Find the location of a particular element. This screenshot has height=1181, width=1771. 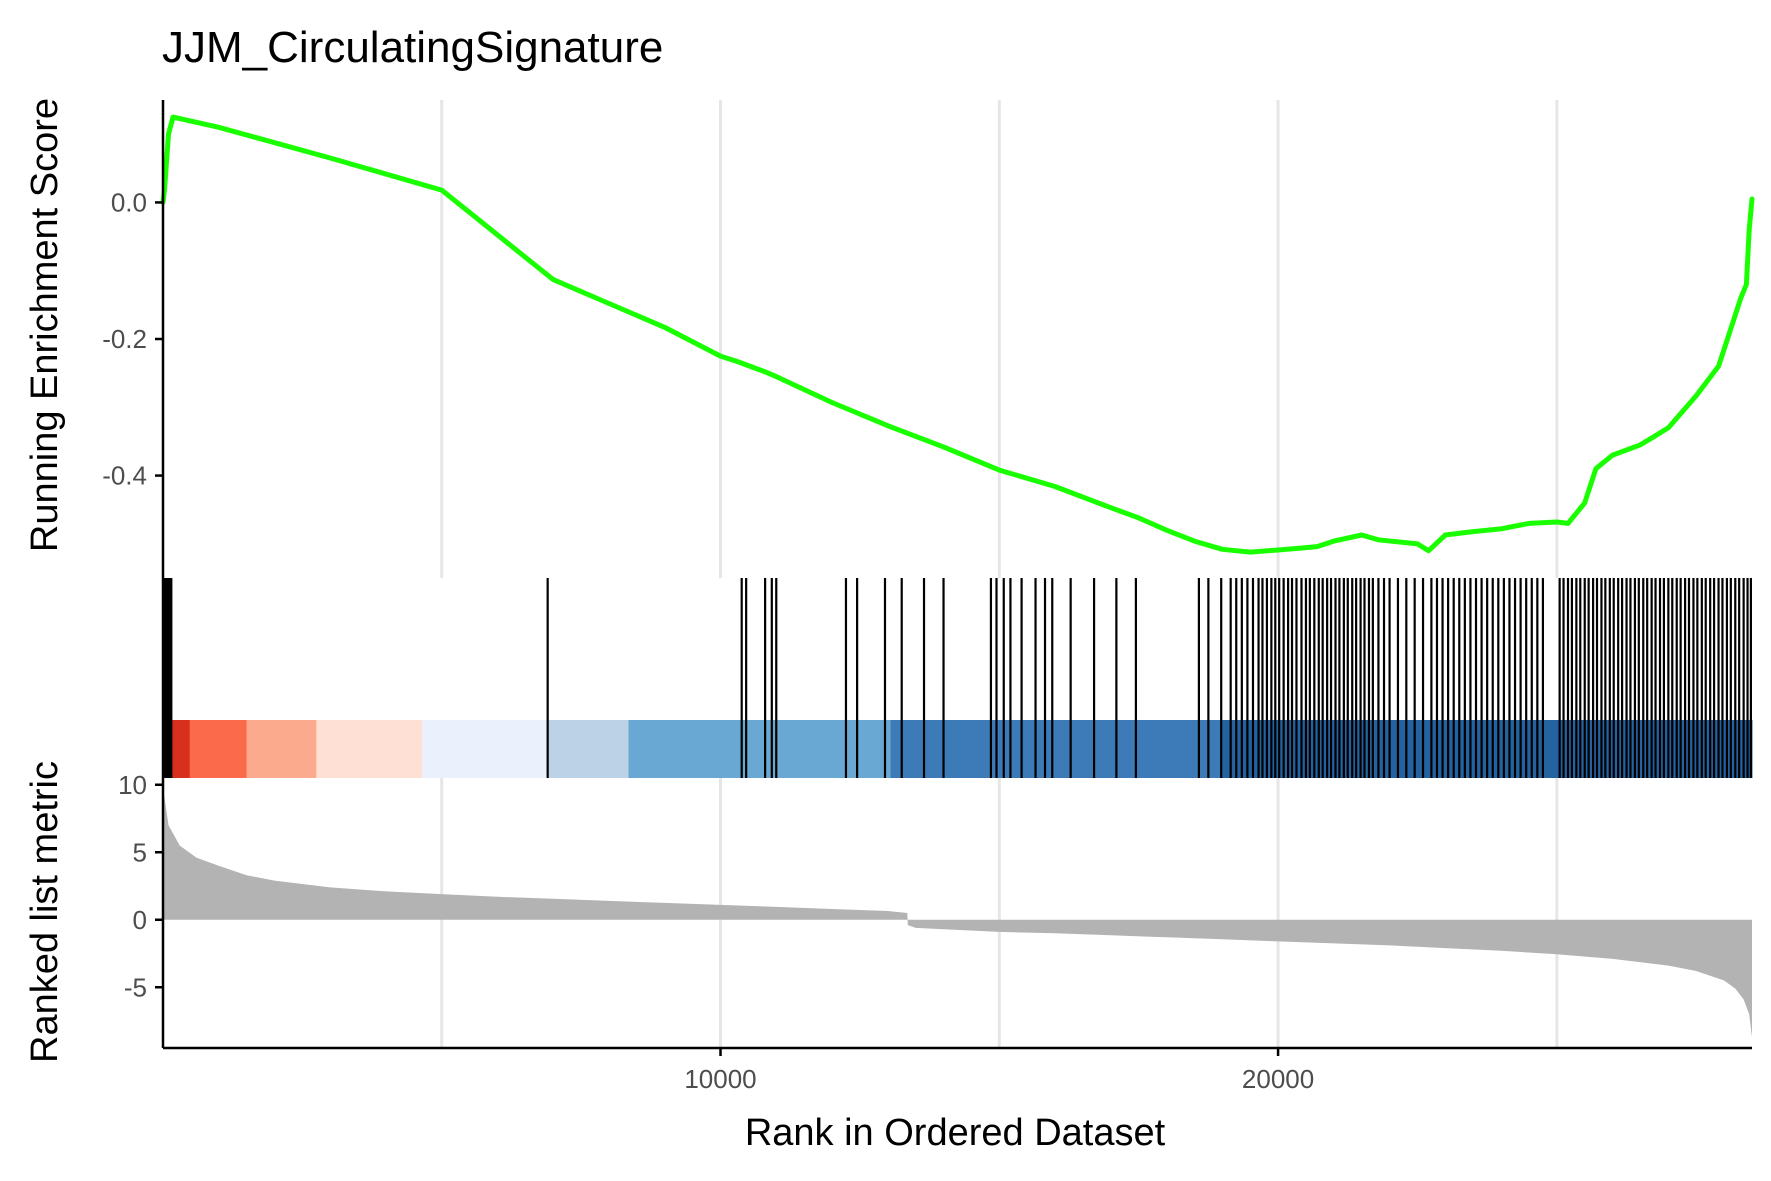

metric-y-ticks: 10 5 0 -5 is located at coordinates (140, 886).